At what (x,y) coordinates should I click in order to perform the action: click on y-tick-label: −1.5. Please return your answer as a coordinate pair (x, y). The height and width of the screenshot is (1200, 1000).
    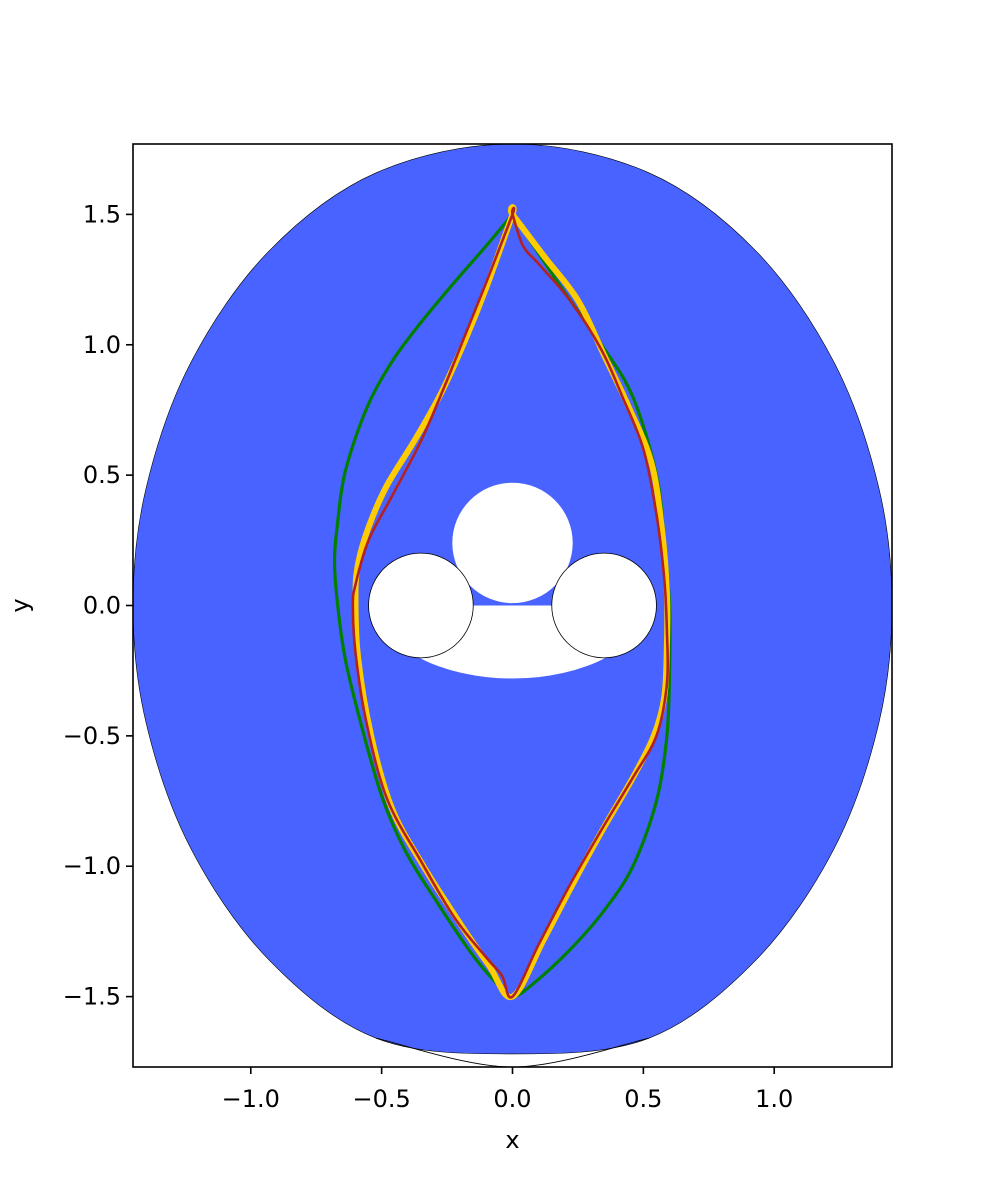
    Looking at the image, I should click on (92, 997).